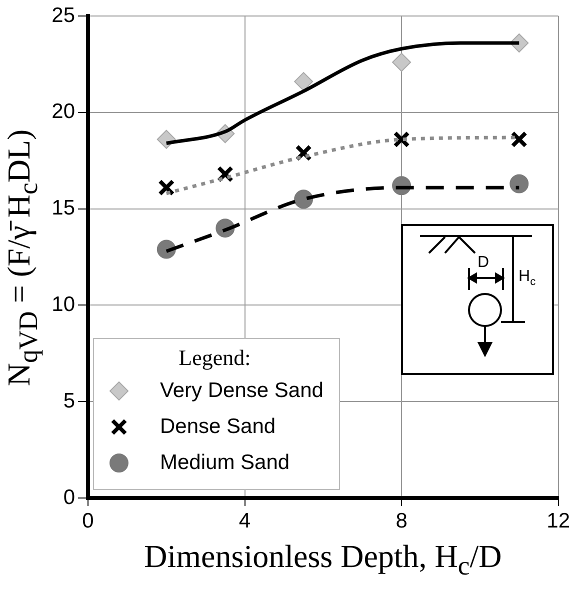 This screenshot has width=573, height=592. Describe the element at coordinates (244, 520) in the screenshot. I see `x-tick-label: 4` at that location.